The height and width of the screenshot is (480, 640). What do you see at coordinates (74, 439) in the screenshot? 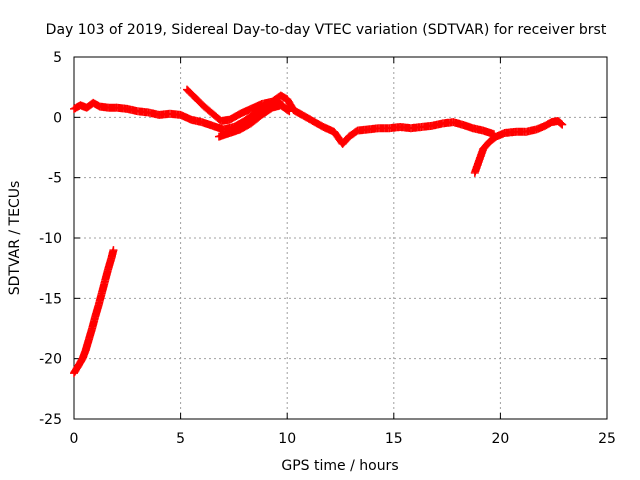
I see `x-tick-label: 0` at bounding box center [74, 439].